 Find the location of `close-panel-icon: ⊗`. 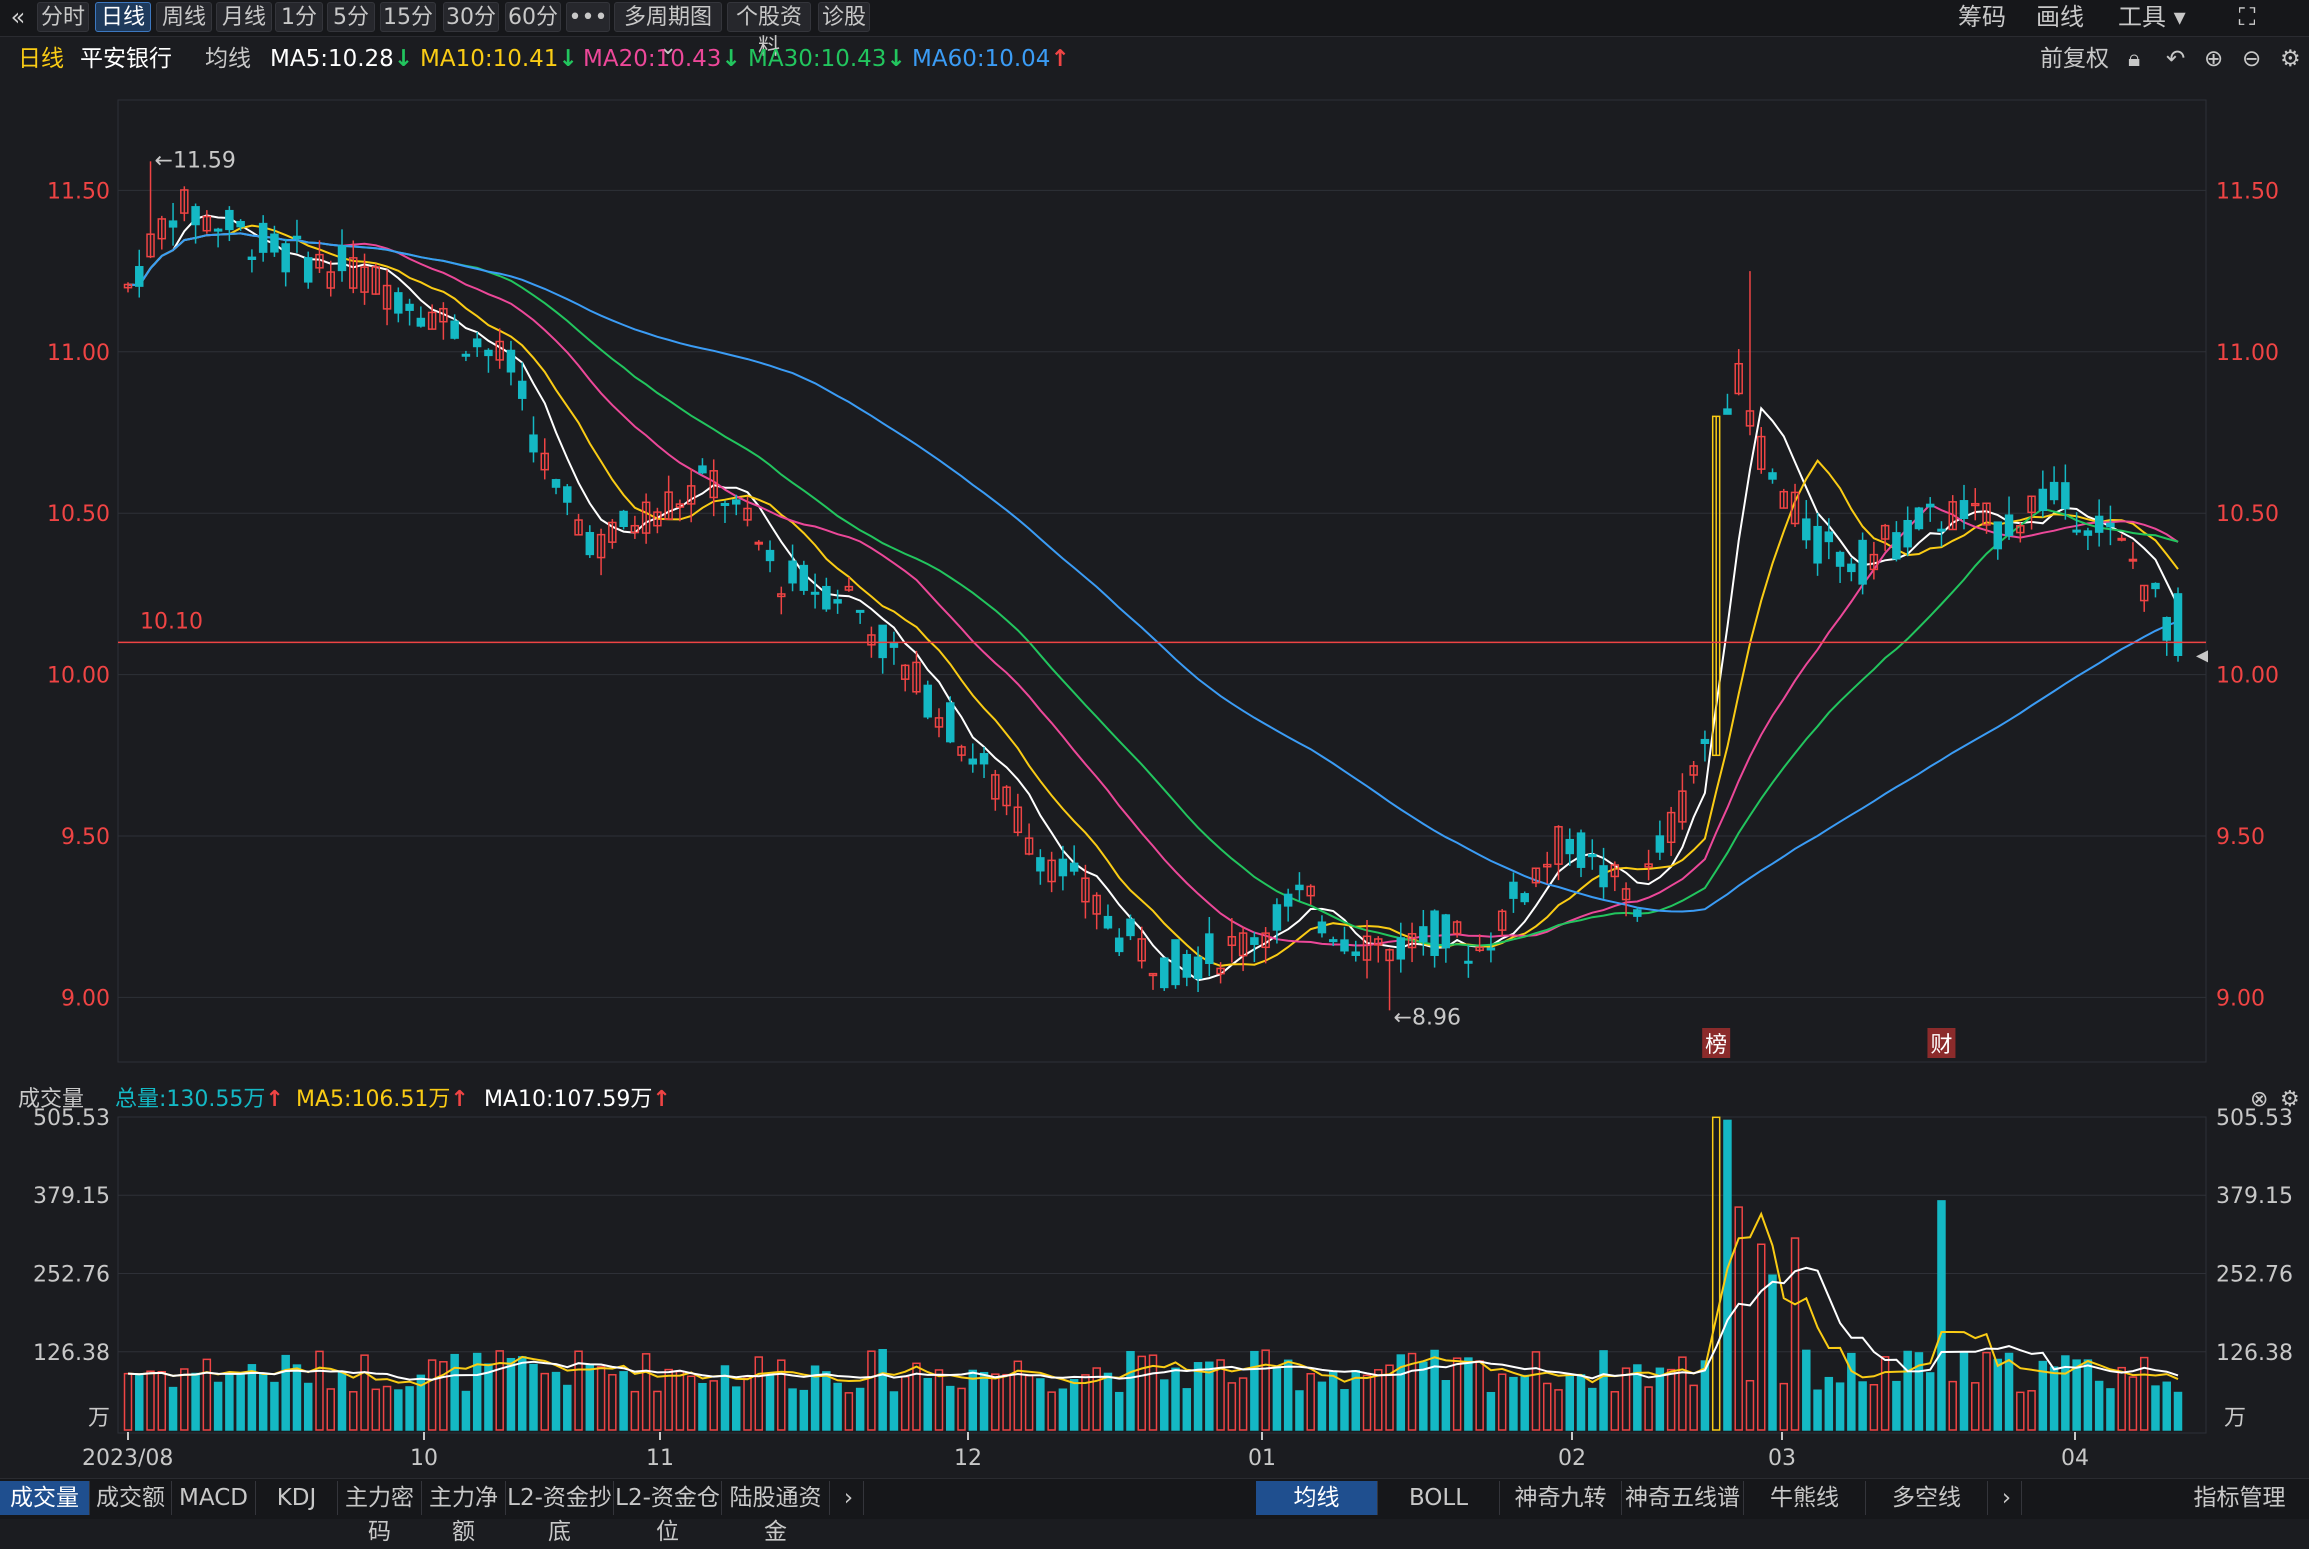

close-panel-icon: ⊗ is located at coordinates (2259, 1099).